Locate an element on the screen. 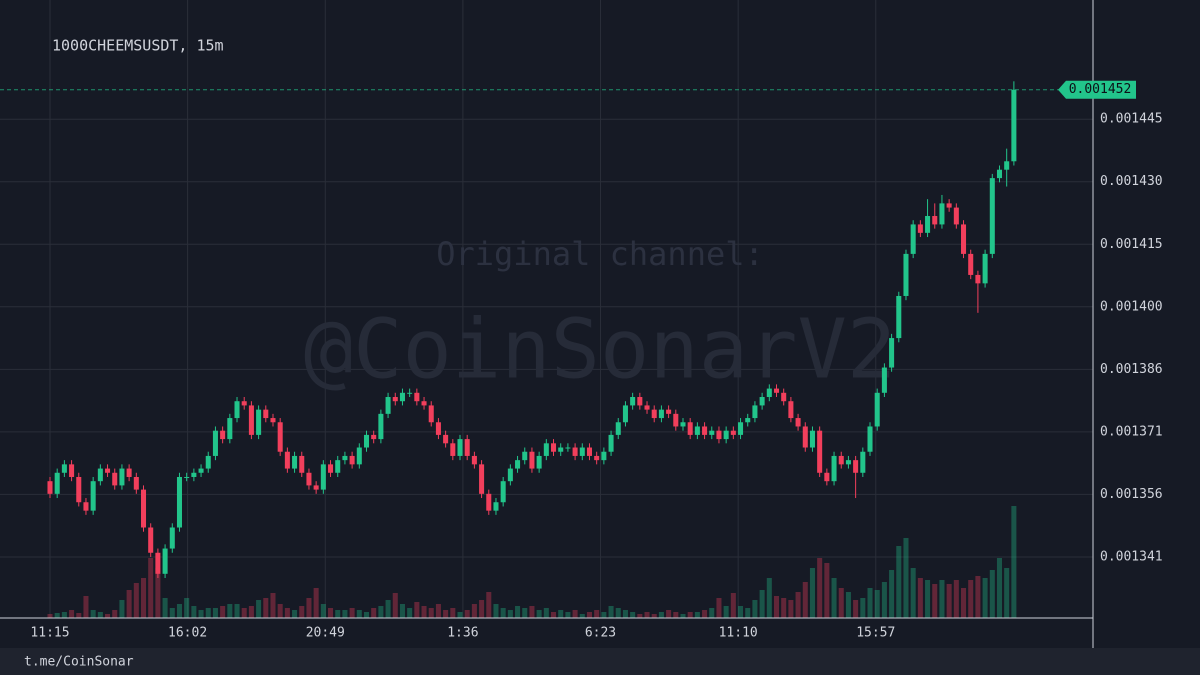 The image size is (1200, 675). y-tick-label: 0.001430 is located at coordinates (1131, 181).